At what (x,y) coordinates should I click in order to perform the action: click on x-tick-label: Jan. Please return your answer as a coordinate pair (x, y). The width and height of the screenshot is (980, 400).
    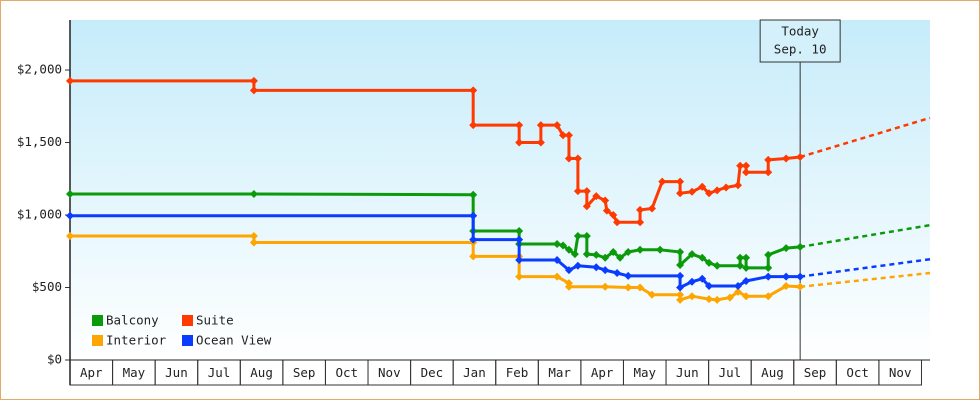
    Looking at the image, I should click on (474, 372).